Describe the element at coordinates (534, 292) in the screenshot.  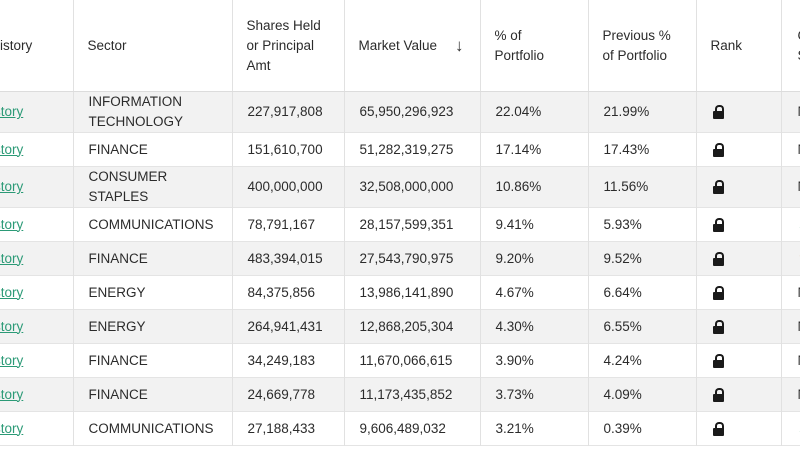
I see `pct-portfolio-cell: 4.67%` at that location.